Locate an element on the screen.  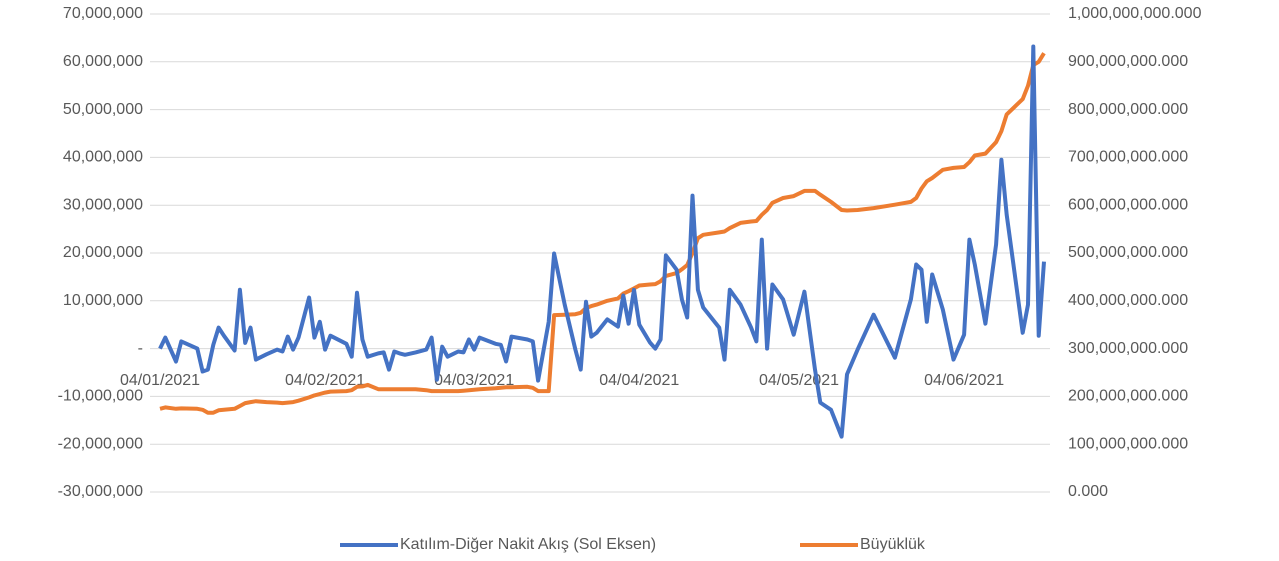
x-tick-label: 04/04/2021 is located at coordinates (639, 380).